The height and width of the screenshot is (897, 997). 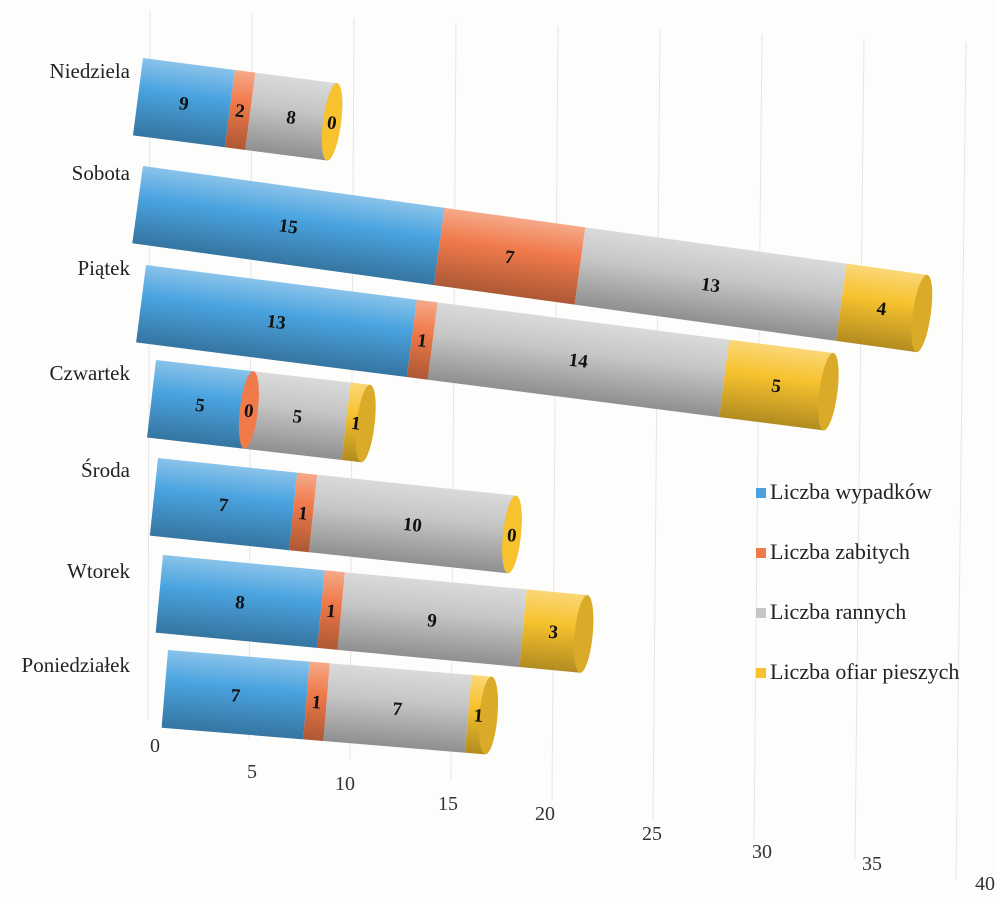 What do you see at coordinates (762, 852) in the screenshot?
I see `x-tick-label: 30` at bounding box center [762, 852].